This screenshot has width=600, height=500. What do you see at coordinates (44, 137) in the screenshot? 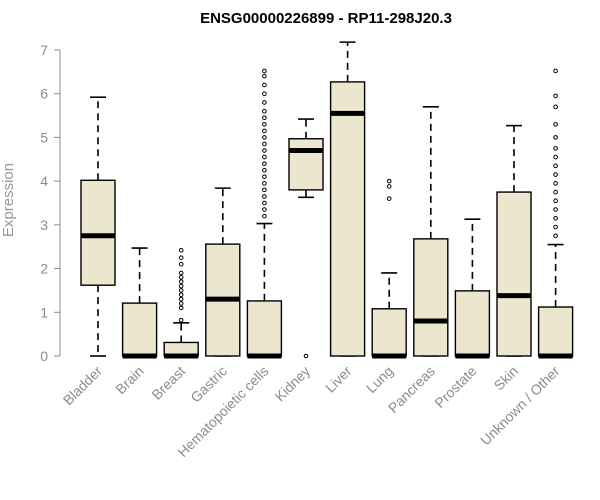
I see `y-tick-label: 5` at bounding box center [44, 137].